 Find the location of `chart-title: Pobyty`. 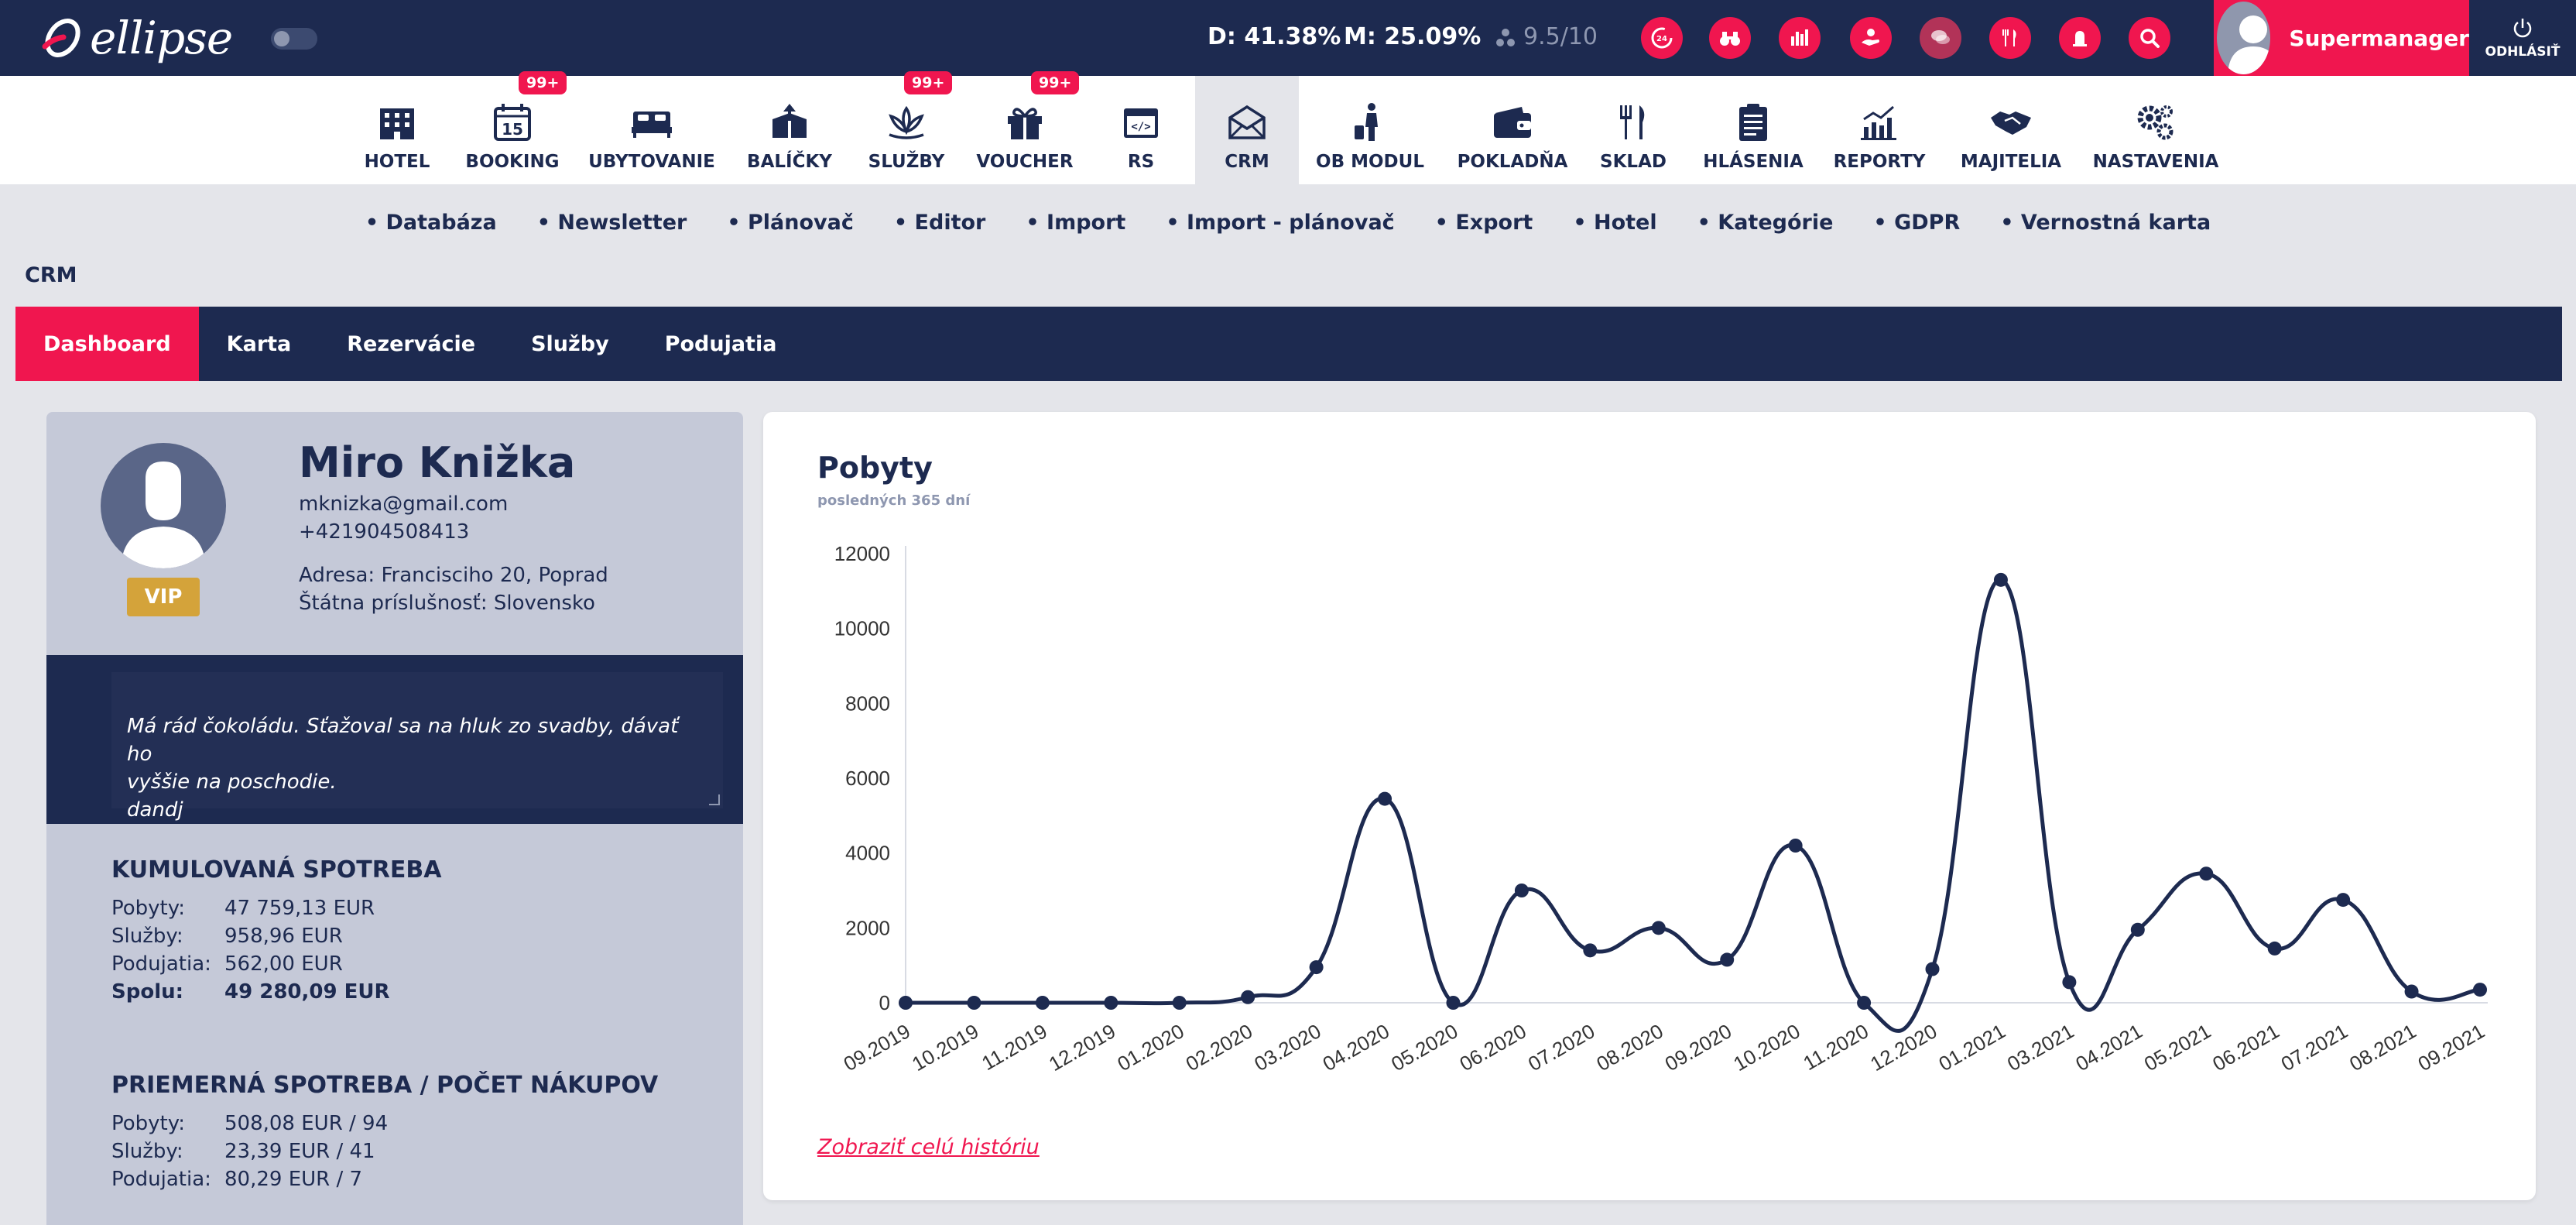

chart-title: Pobyty is located at coordinates (875, 468).